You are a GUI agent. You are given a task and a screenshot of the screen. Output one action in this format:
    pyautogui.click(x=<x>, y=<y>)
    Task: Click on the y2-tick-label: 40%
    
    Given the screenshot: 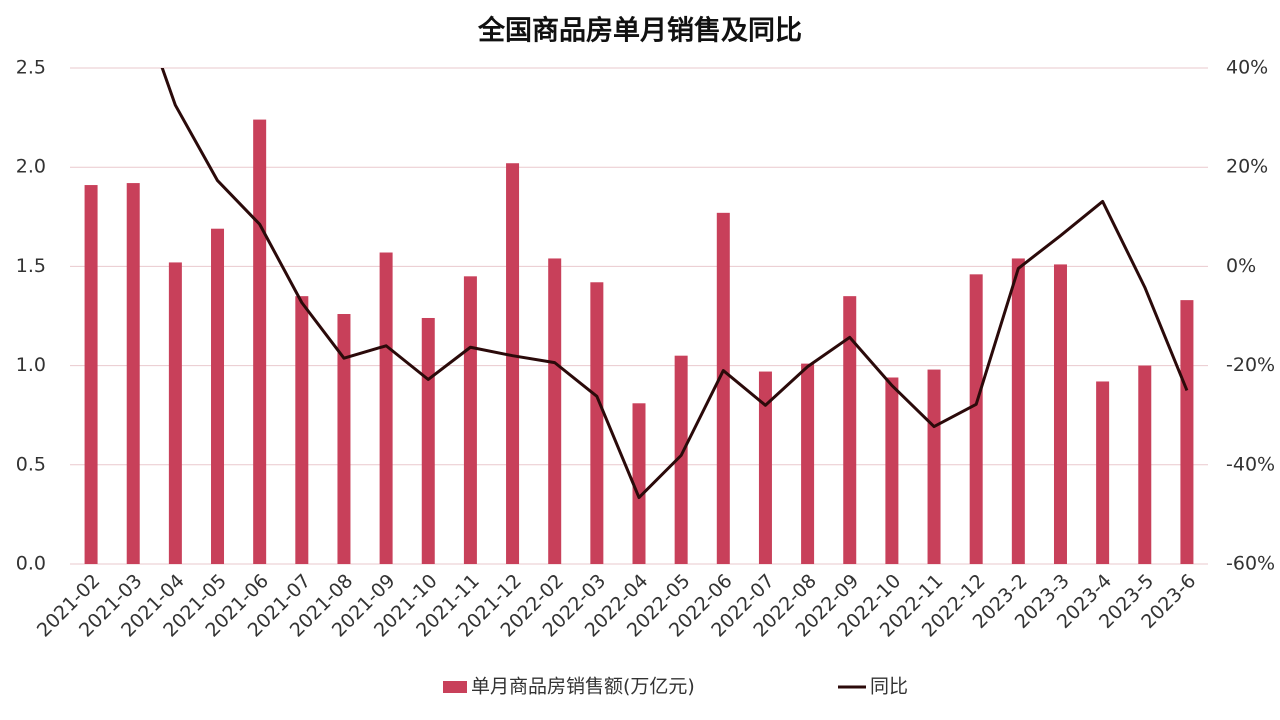 What is the action you would take?
    pyautogui.click(x=1247, y=68)
    